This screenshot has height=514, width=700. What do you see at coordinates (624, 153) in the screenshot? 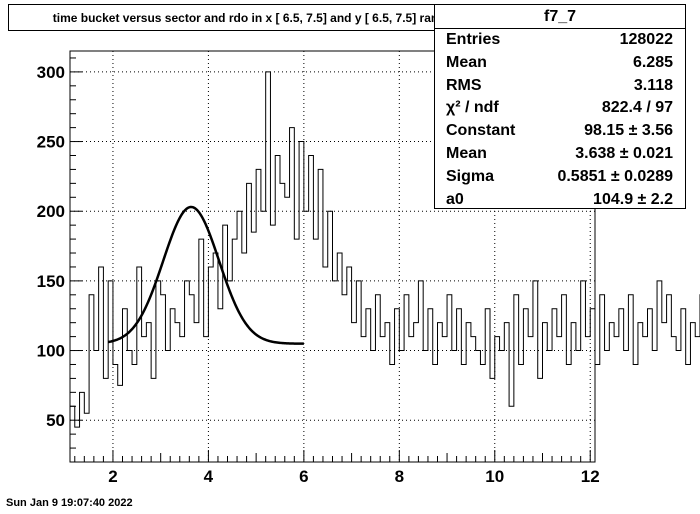
I see `stats-value: 3.638 ± 0.021` at bounding box center [624, 153].